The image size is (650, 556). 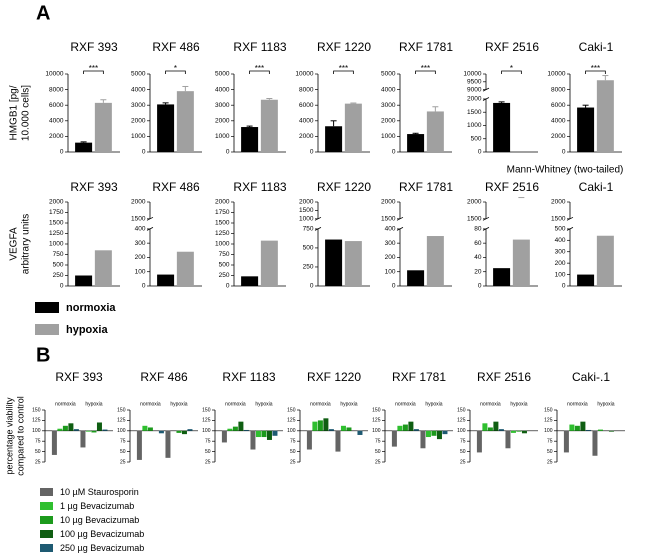 What do you see at coordinates (512, 187) in the screenshot?
I see `panel-title: RXF 2516` at bounding box center [512, 187].